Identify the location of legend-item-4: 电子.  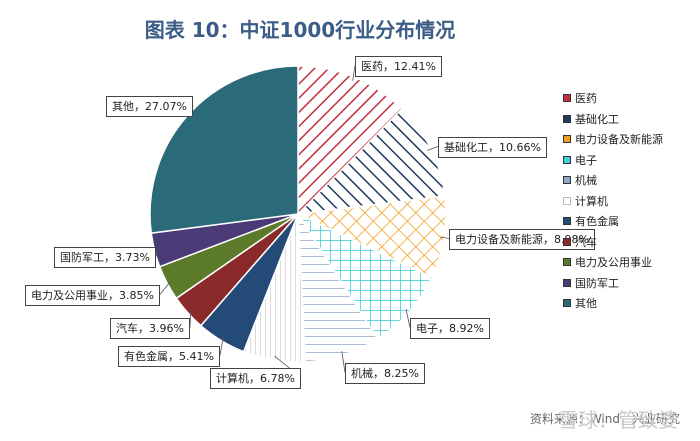
(613, 160).